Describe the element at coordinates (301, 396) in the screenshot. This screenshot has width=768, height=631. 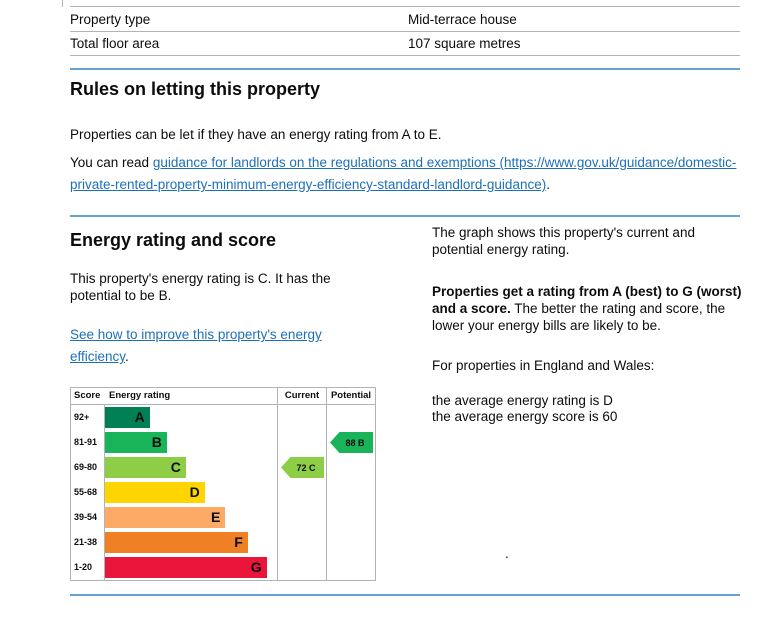
I see `current-column-header: Current` at that location.